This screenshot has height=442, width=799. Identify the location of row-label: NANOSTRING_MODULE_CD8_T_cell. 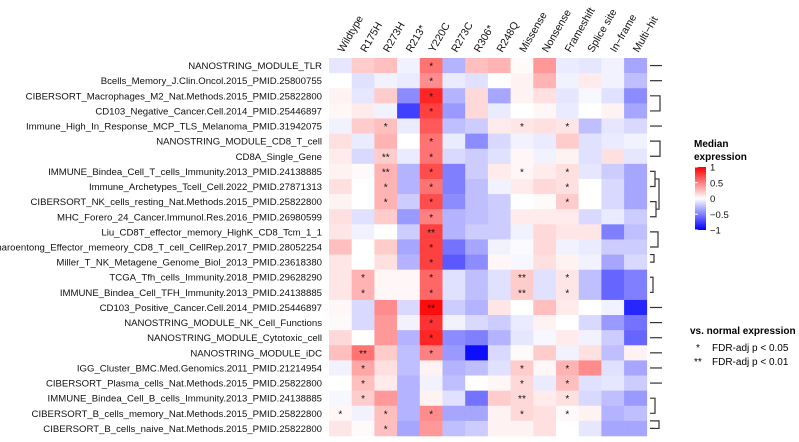
(239, 142).